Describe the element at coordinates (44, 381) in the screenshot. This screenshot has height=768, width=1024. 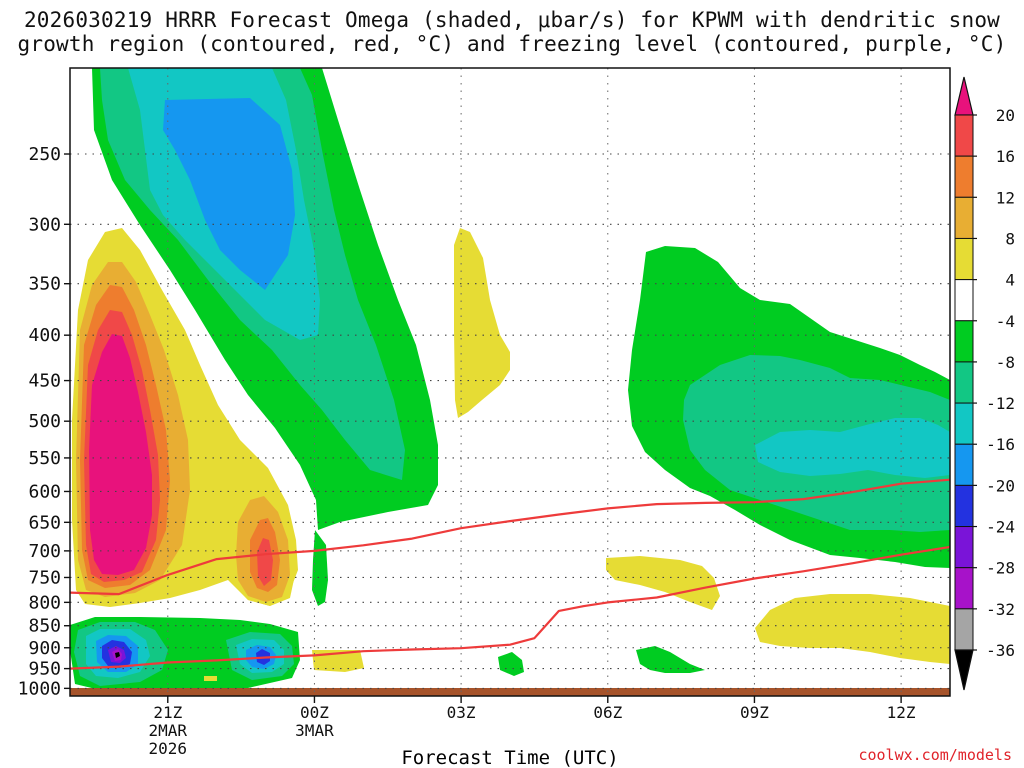
I see `y-tick-label-450: 450` at that location.